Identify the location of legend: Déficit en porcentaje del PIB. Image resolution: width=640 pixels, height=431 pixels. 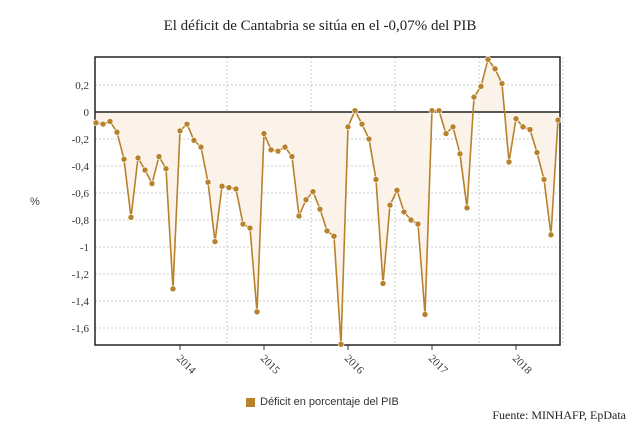
(322, 402).